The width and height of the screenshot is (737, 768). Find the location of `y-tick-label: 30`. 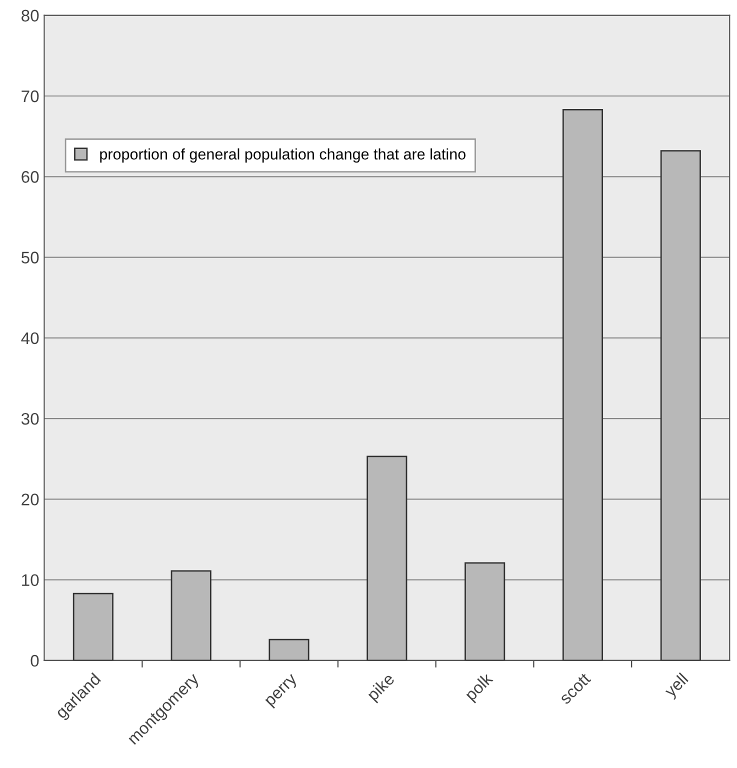

y-tick-label: 30 is located at coordinates (30, 418).